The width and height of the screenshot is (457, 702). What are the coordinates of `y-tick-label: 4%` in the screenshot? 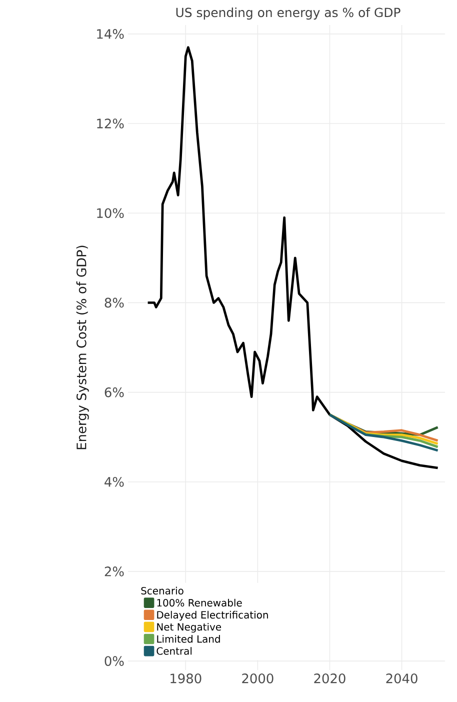 It's located at (114, 481).